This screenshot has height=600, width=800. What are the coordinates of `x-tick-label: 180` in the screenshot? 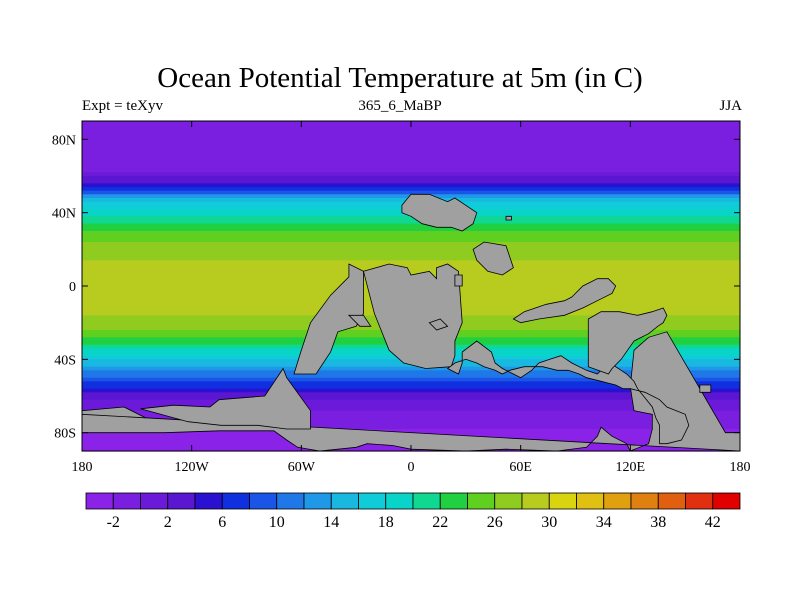 It's located at (740, 467).